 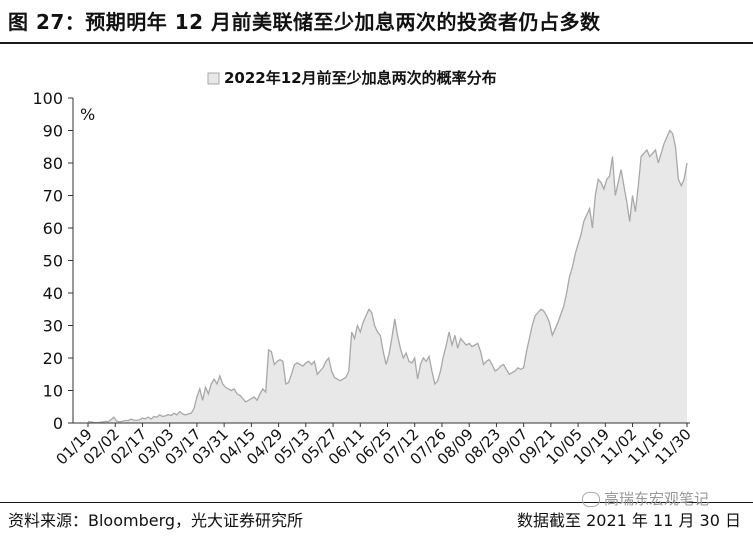 I want to click on y-axis-unit-label: %, so click(x=87, y=114).